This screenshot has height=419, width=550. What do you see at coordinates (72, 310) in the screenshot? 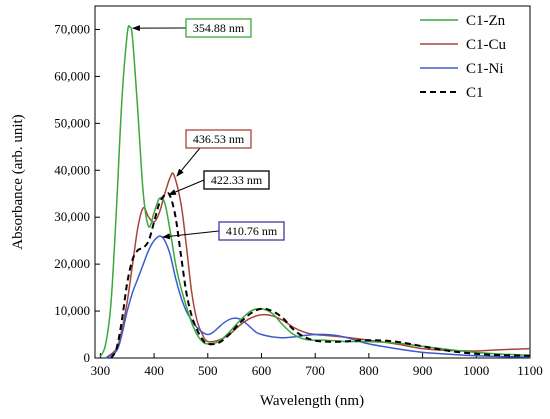
I see `y-tick-label: 10,000` at bounding box center [72, 310].